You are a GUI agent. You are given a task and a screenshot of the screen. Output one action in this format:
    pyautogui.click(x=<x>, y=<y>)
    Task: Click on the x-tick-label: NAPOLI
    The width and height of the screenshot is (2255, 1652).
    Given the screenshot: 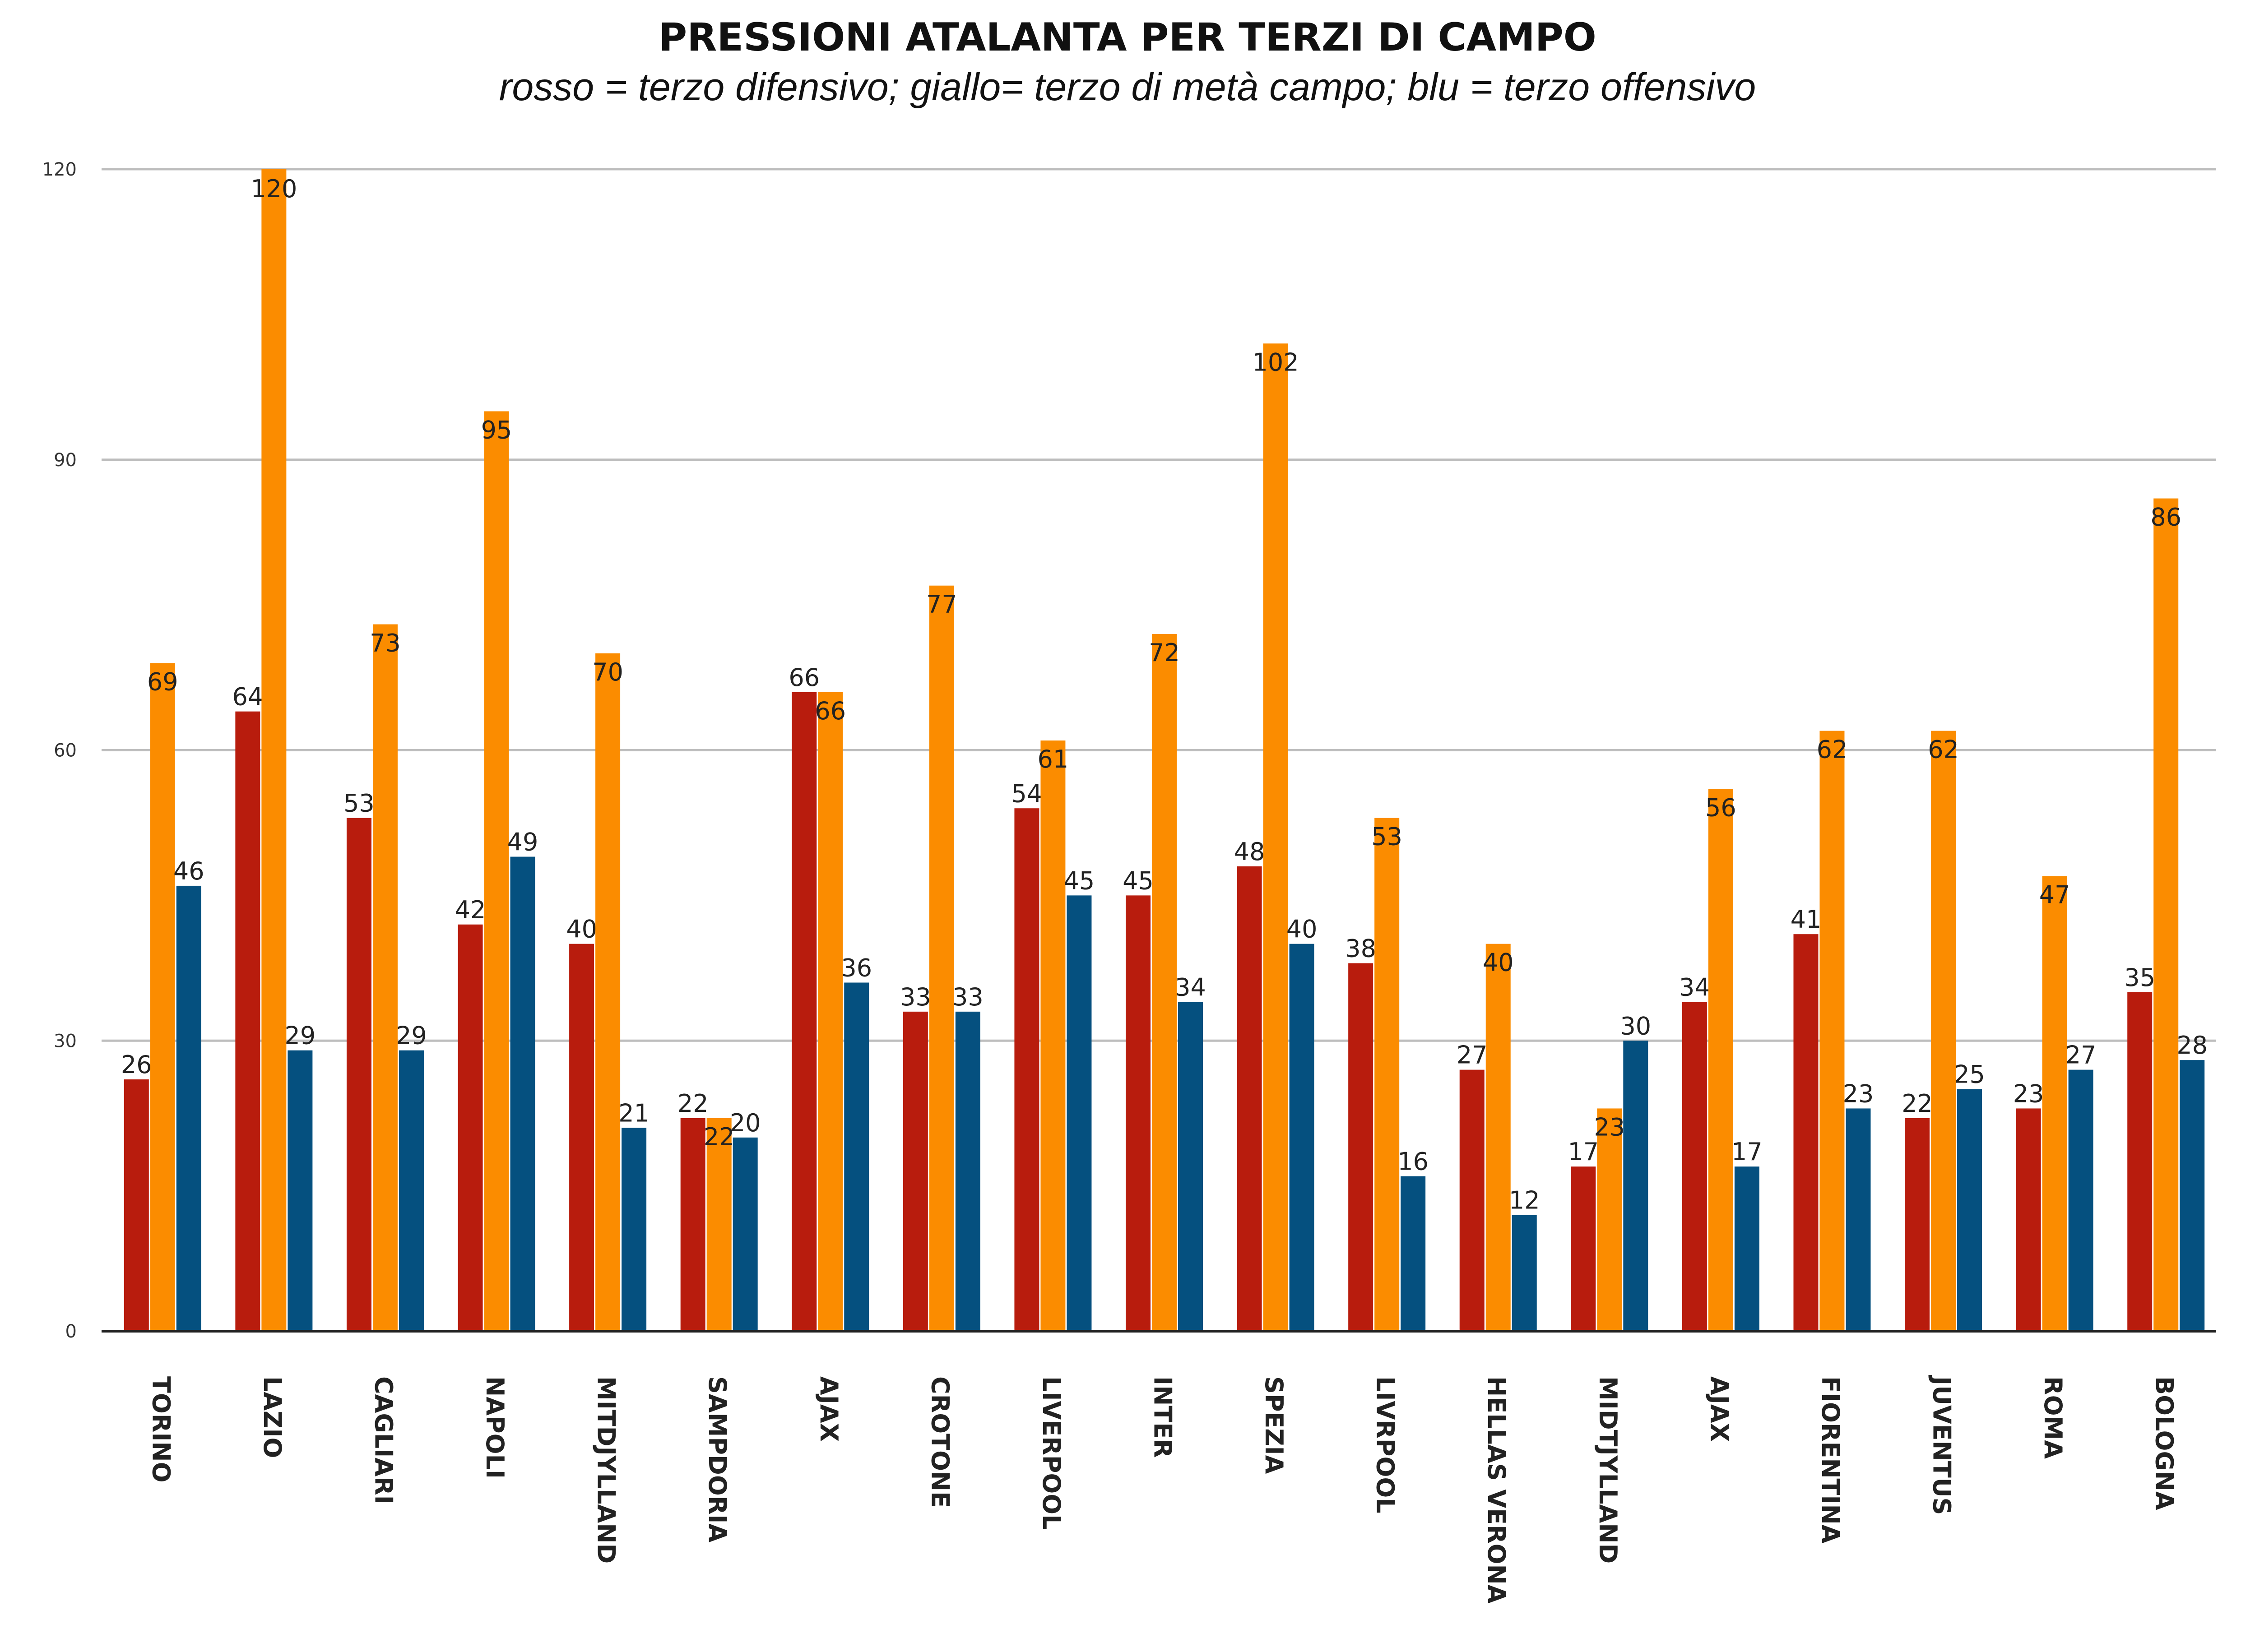 What is the action you would take?
    pyautogui.click(x=495, y=1427)
    